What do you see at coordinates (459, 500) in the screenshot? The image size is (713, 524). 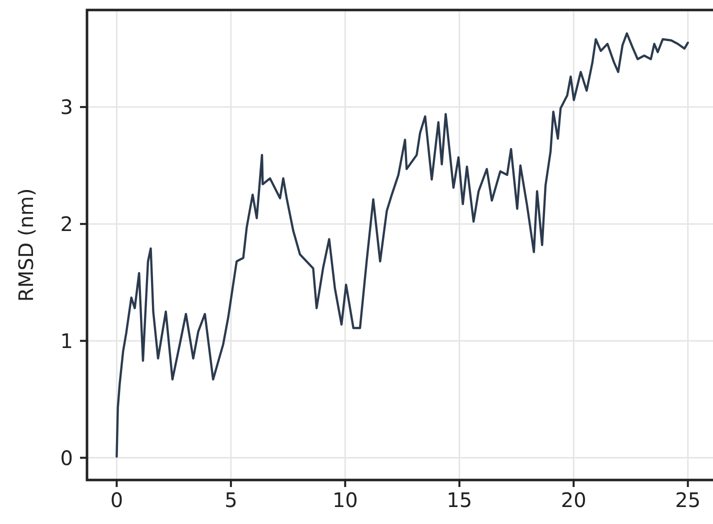 I see `x-tick-label: 15` at bounding box center [459, 500].